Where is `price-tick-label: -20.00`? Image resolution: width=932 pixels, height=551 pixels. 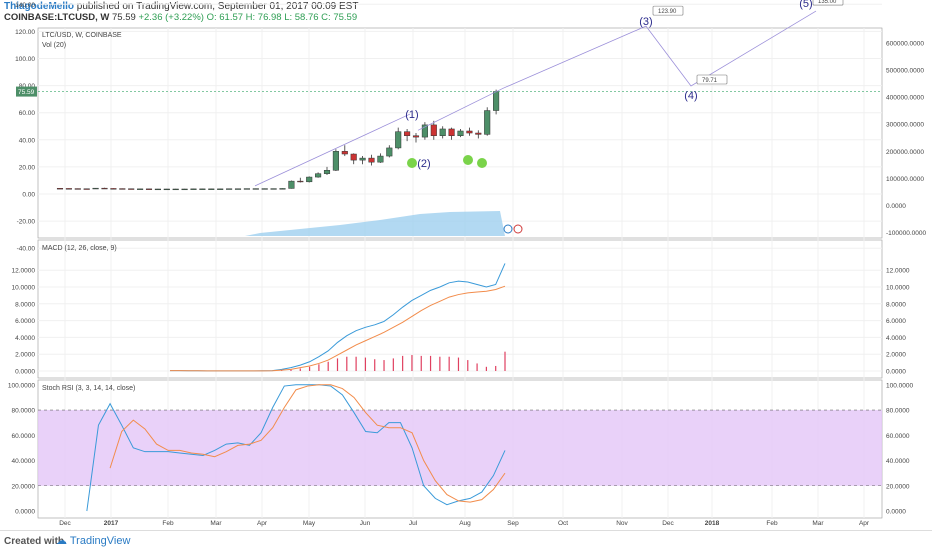 price-tick-label: -20.00 is located at coordinates (26, 222).